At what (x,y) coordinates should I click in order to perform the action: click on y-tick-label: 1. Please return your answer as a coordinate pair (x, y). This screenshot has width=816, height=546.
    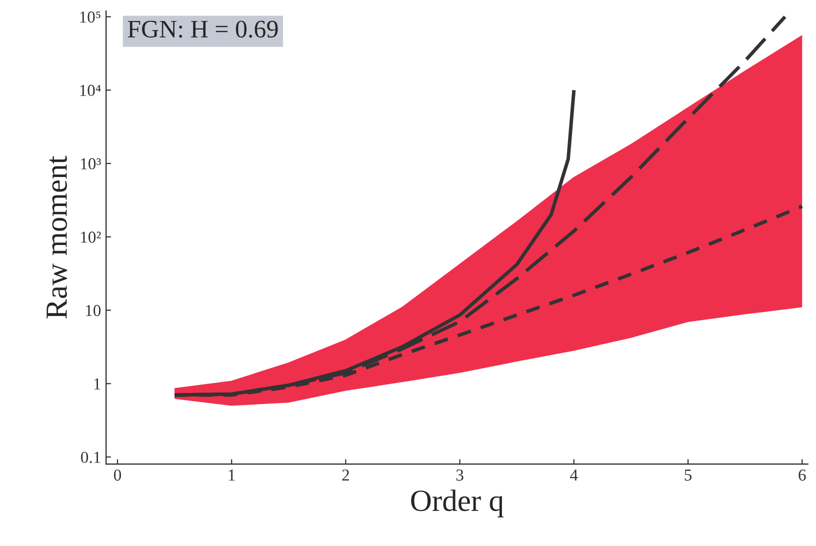
    Looking at the image, I should click on (97, 384).